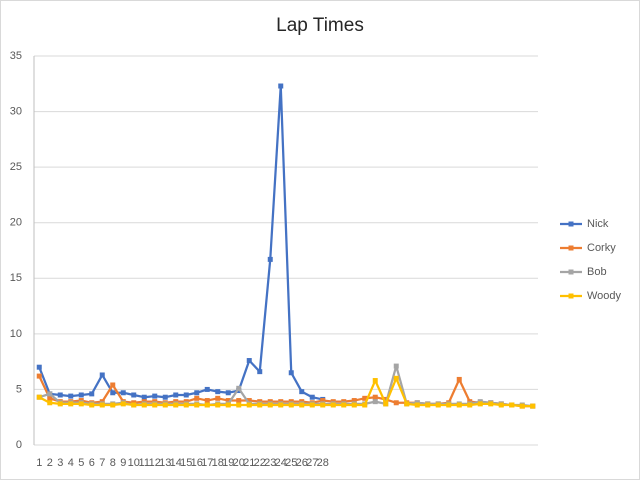 This screenshot has width=640, height=480. I want to click on legend-label: Corky, so click(601, 248).